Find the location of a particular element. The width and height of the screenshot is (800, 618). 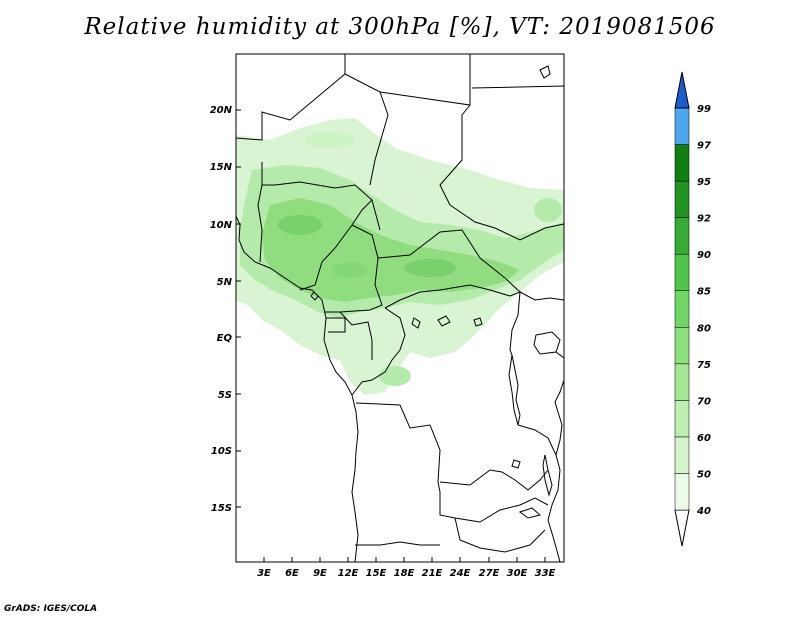

longitude-labels: 3E 6E 9E 12E 15E 18E 21E 24E 27E 30E 33E is located at coordinates (406, 573).